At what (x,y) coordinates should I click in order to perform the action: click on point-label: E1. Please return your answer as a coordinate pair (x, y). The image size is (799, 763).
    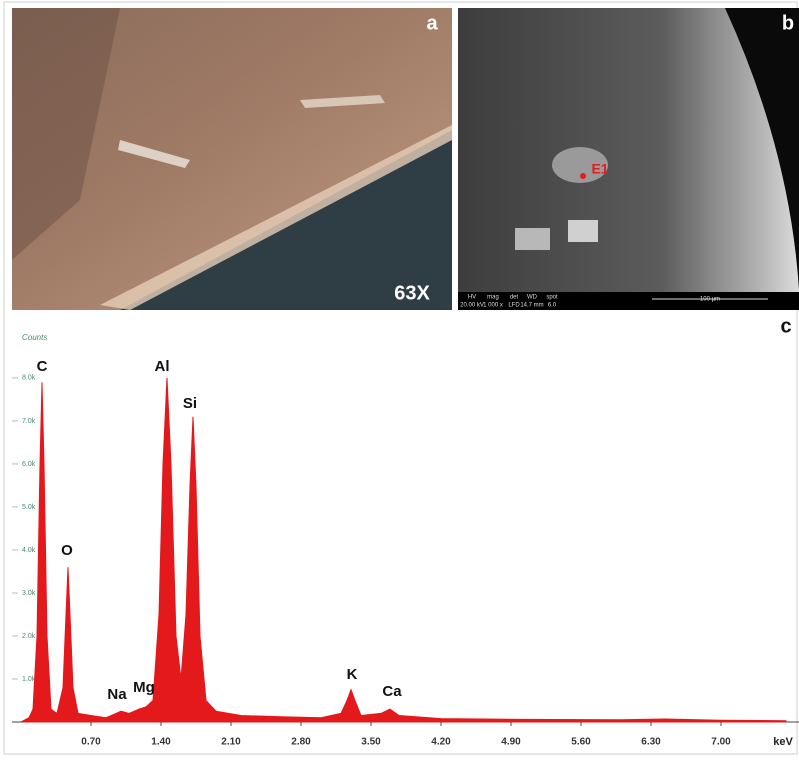
    Looking at the image, I should click on (599, 169).